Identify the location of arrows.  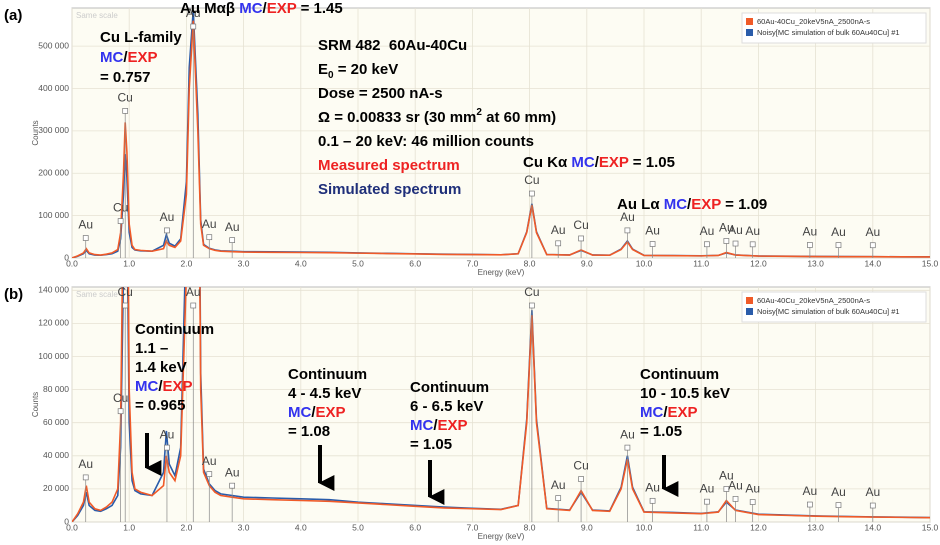
(412, 469).